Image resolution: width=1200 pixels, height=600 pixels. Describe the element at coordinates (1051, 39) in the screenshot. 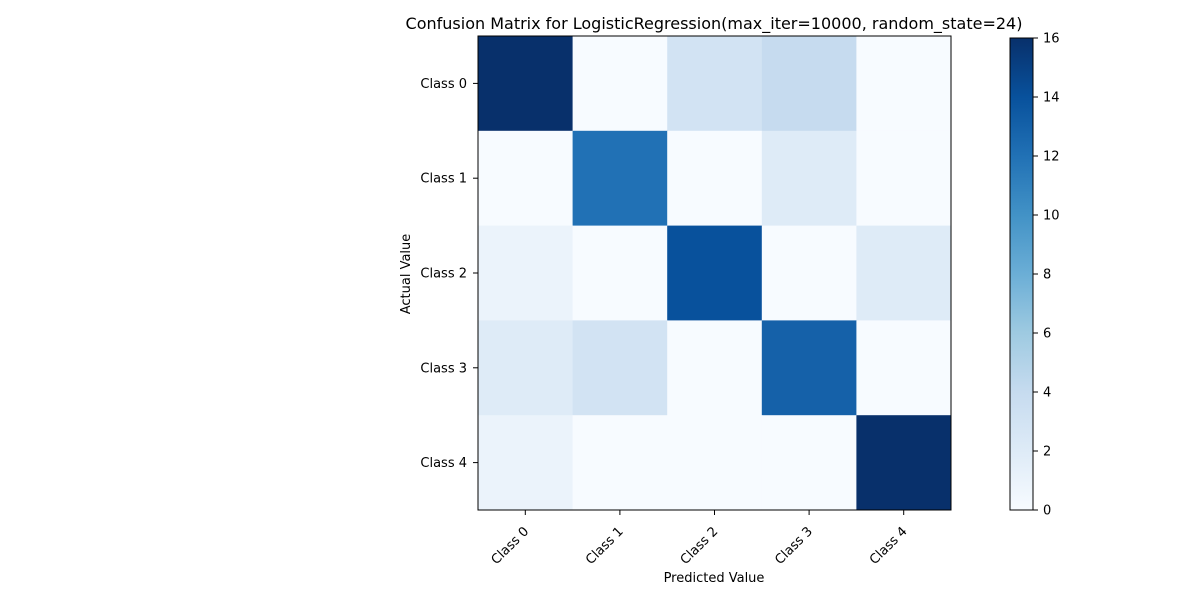

I see `colorbar-tick-label: 16` at that location.